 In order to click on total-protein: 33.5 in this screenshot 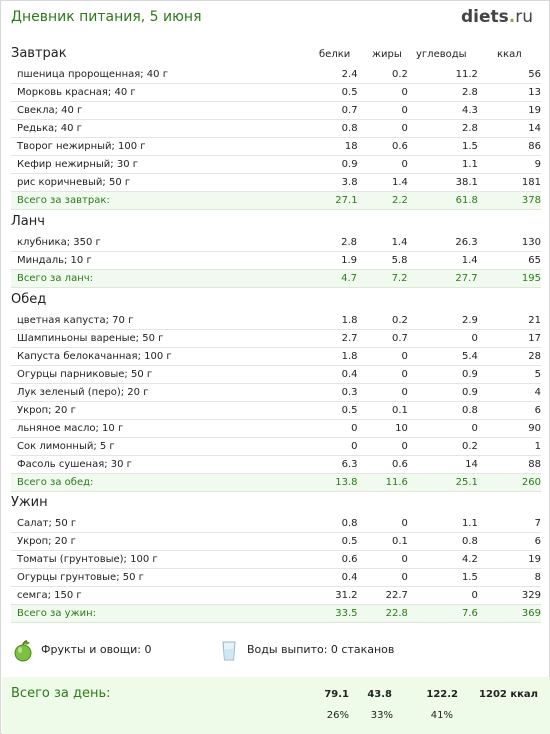, I will do `click(328, 613)`.